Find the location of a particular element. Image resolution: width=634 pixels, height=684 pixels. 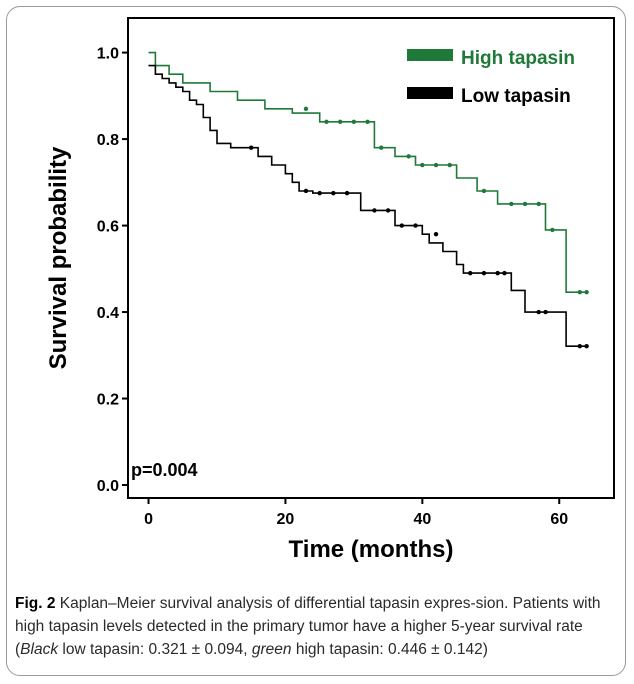

caption-italic-black: Black is located at coordinates (39, 649).